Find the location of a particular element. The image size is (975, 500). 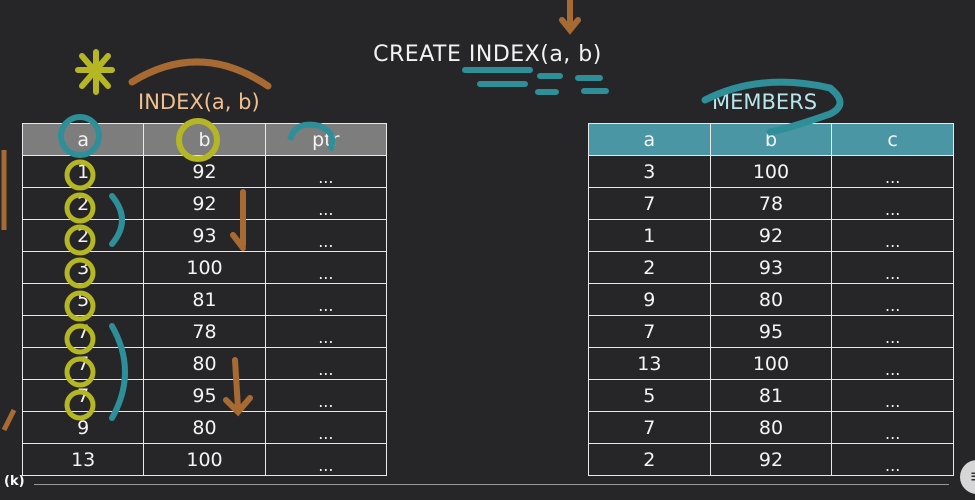

player-control-button: ≡ is located at coordinates (967, 477).